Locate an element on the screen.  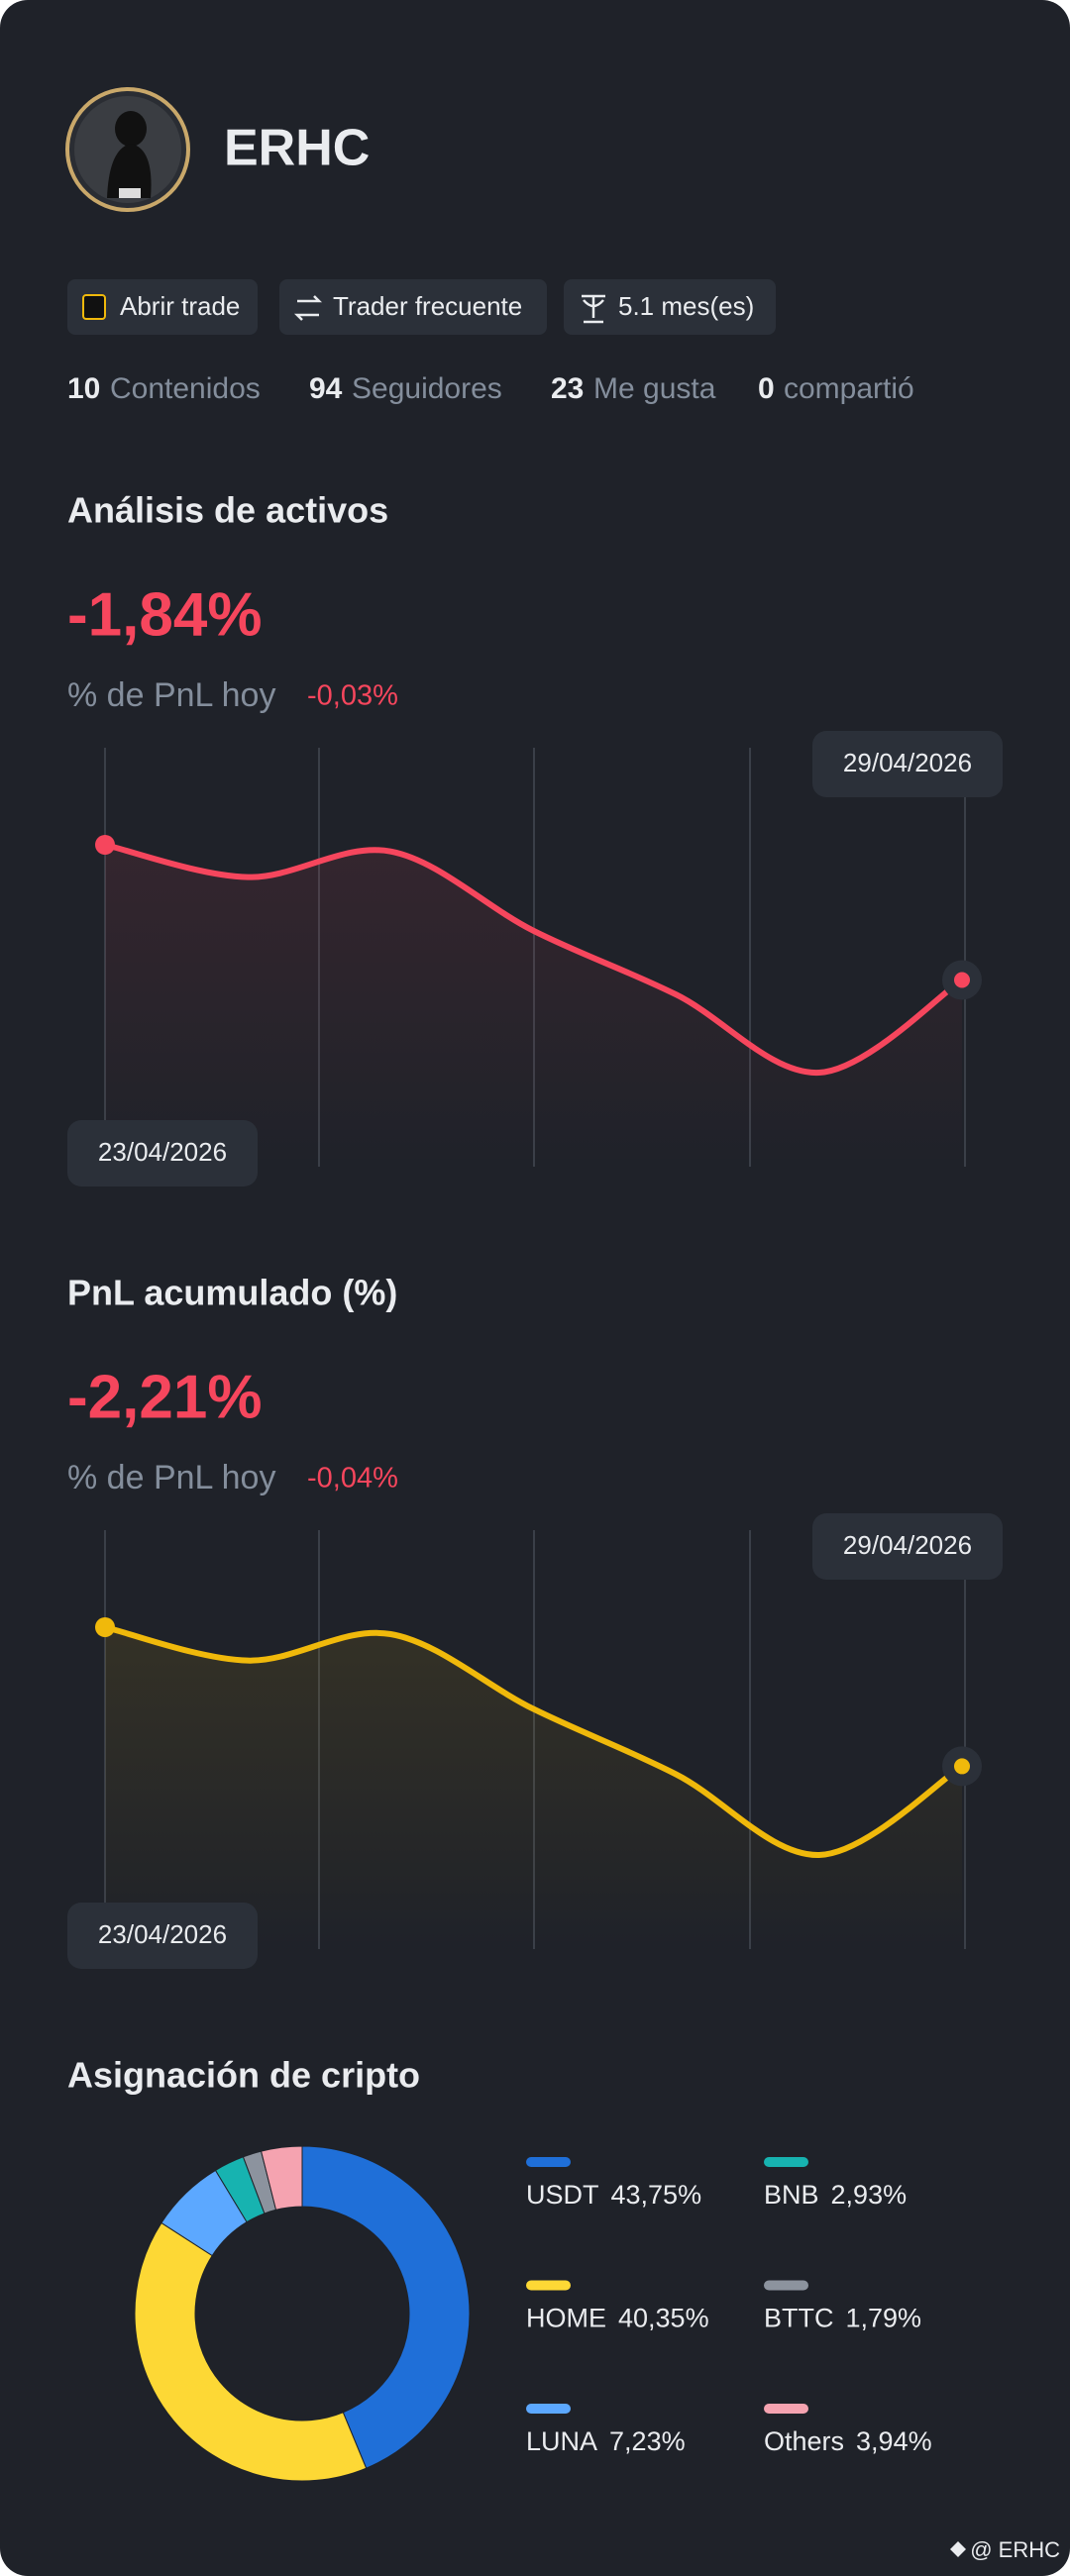
stat-label: Contenidos is located at coordinates (185, 388).